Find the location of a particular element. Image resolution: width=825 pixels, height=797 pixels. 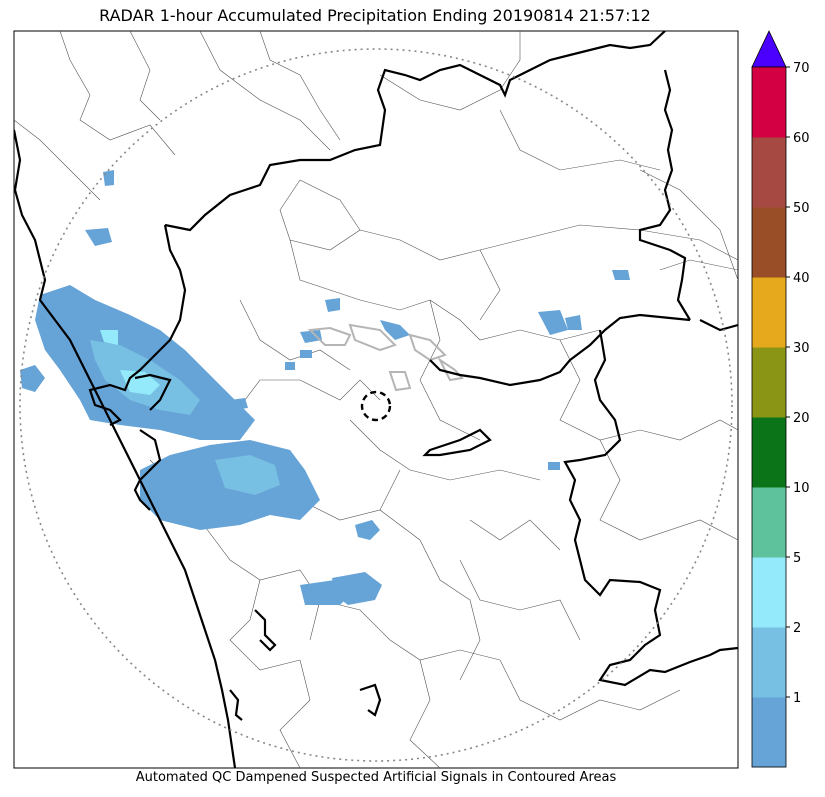

colorbar-extend-arrow is located at coordinates (769, 49).